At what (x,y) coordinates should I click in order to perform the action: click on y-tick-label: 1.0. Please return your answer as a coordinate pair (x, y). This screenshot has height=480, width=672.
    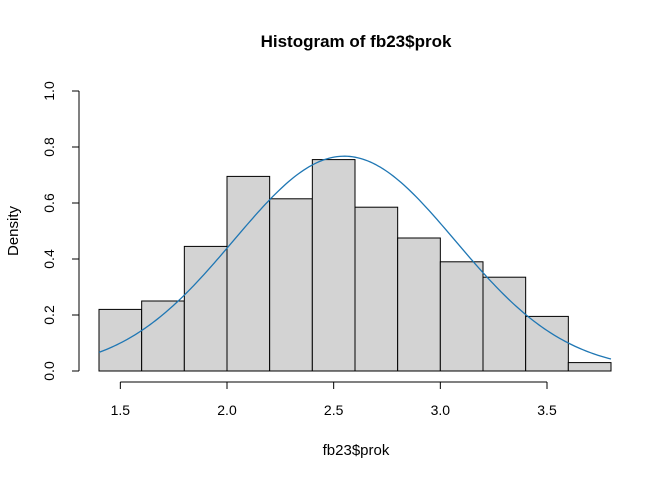
    Looking at the image, I should click on (49, 91).